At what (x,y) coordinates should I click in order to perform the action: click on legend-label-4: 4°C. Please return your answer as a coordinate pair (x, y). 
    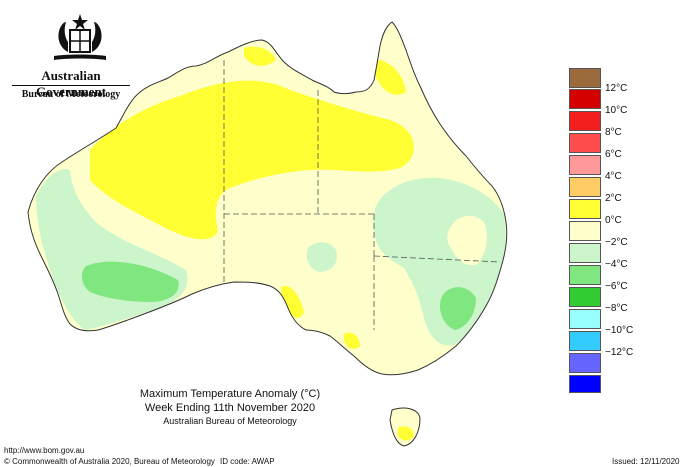
    Looking at the image, I should click on (613, 176).